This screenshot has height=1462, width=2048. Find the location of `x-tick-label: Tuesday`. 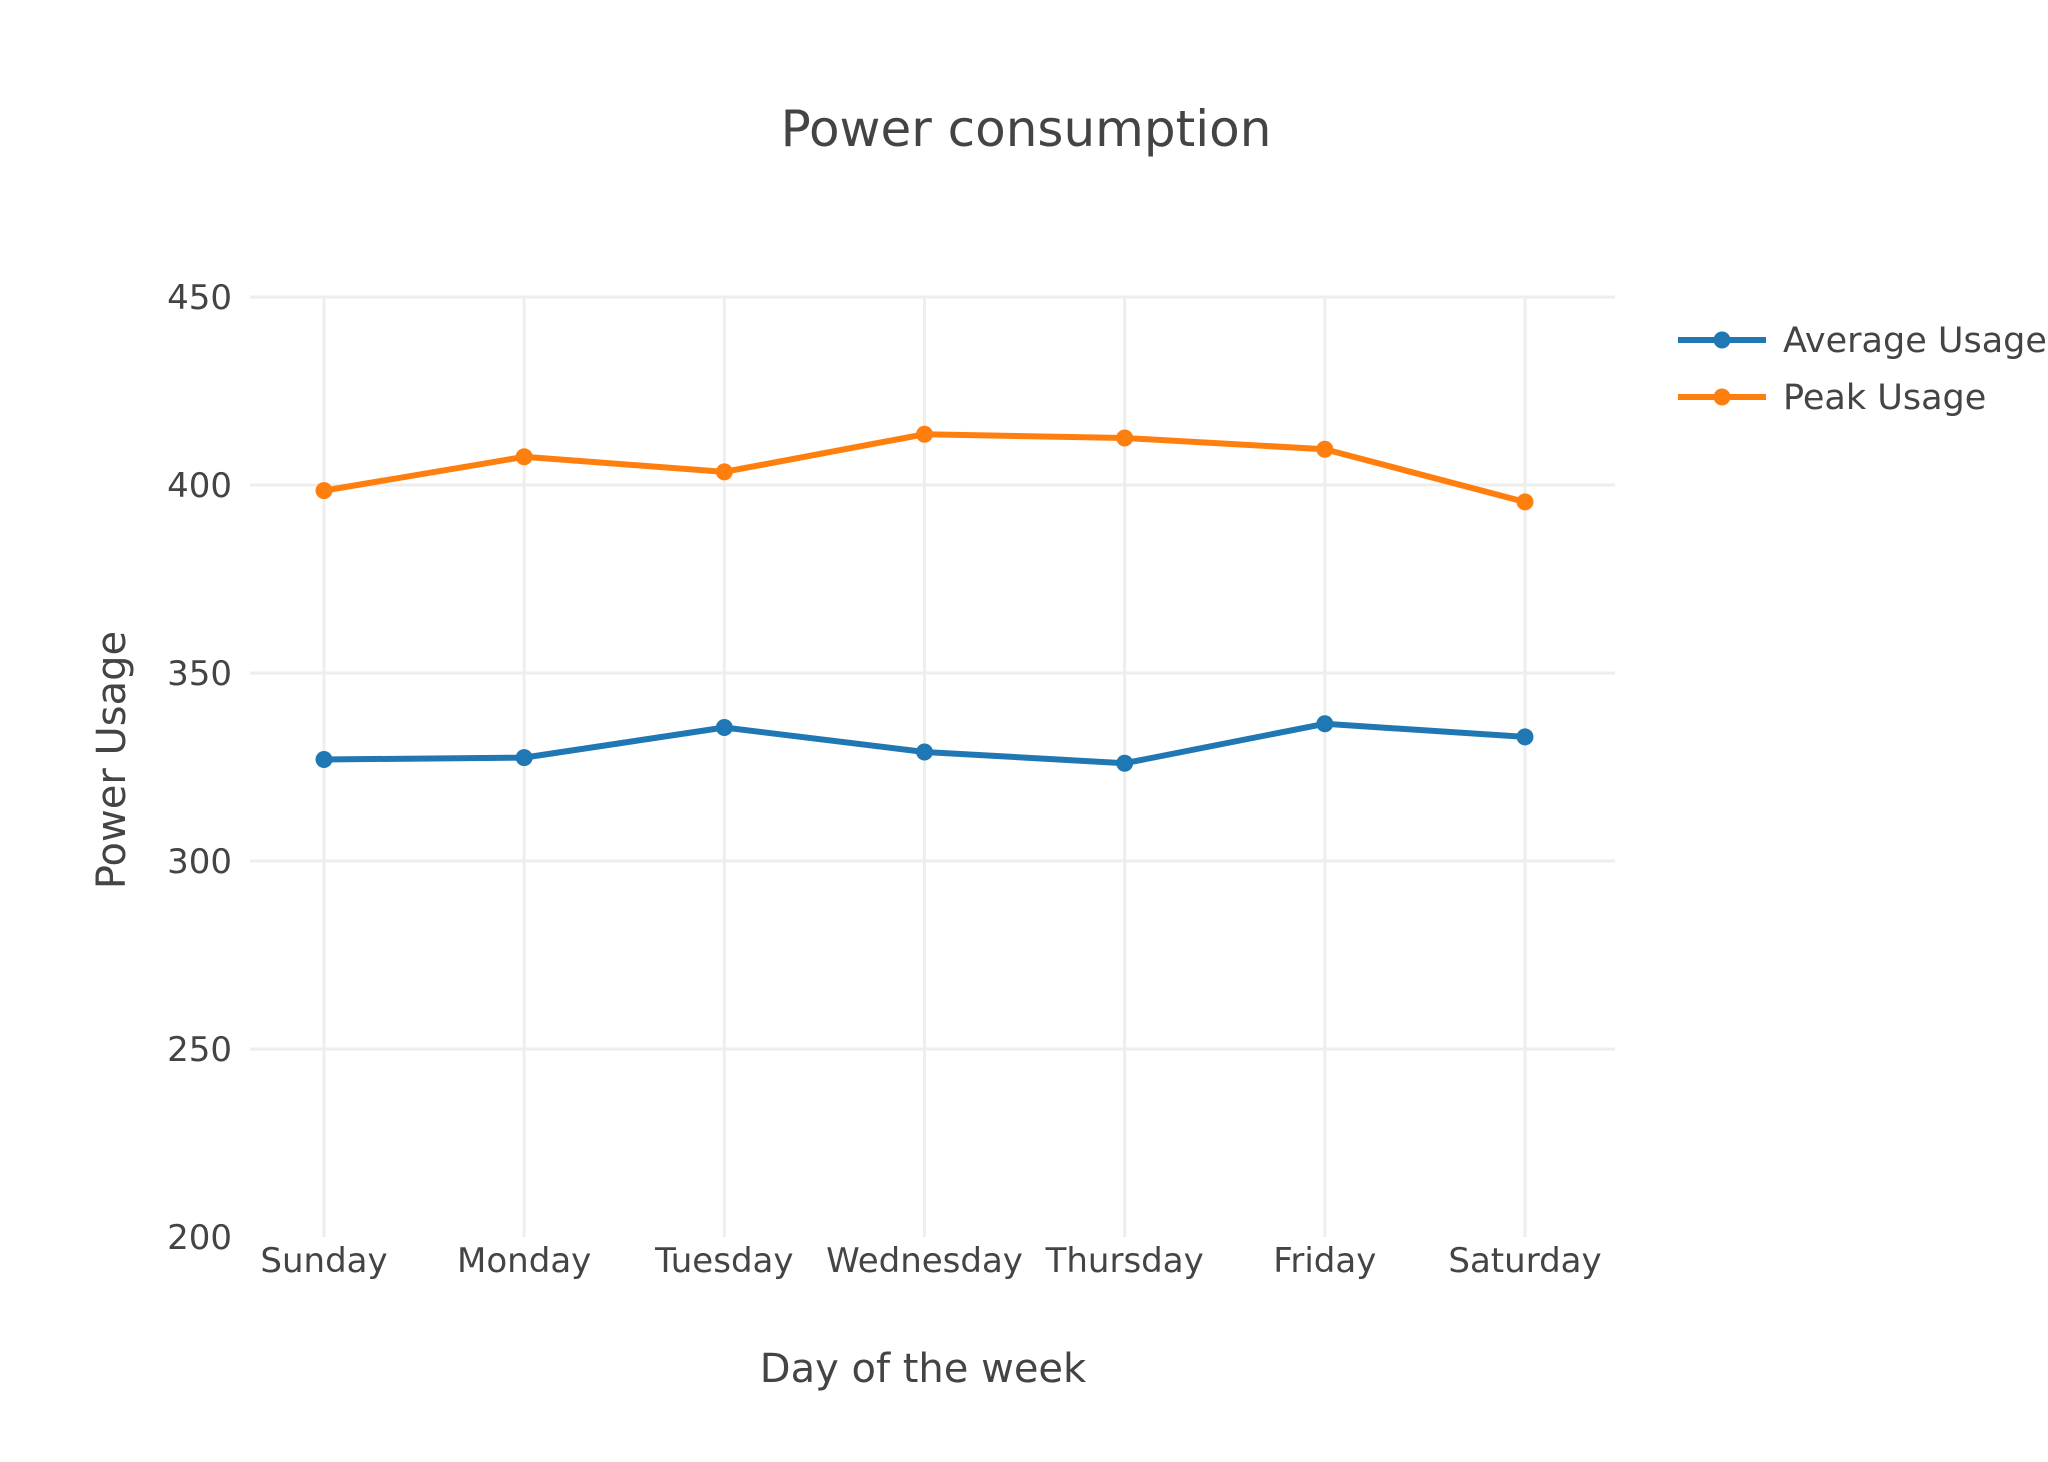

x-tick-label: Tuesday is located at coordinates (723, 1261).